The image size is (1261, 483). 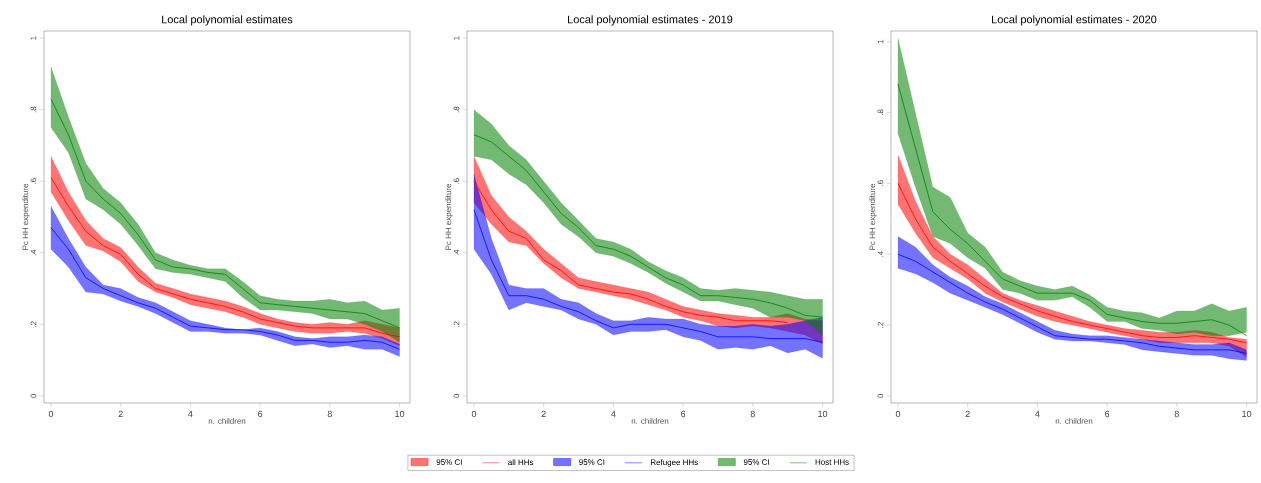 What do you see at coordinates (227, 20) in the screenshot?
I see `chart-title: Local polynomial estimates` at bounding box center [227, 20].